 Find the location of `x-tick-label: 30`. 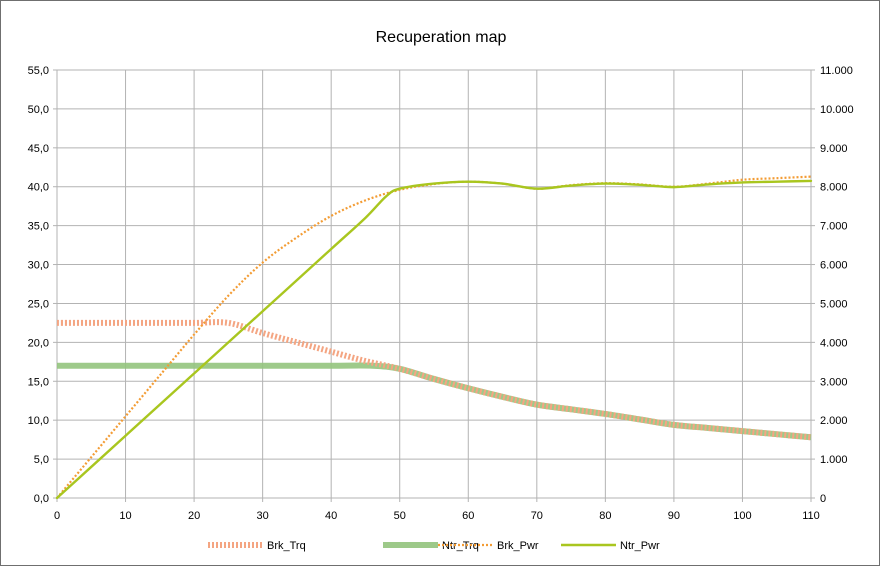

x-tick-label: 30 is located at coordinates (263, 516).